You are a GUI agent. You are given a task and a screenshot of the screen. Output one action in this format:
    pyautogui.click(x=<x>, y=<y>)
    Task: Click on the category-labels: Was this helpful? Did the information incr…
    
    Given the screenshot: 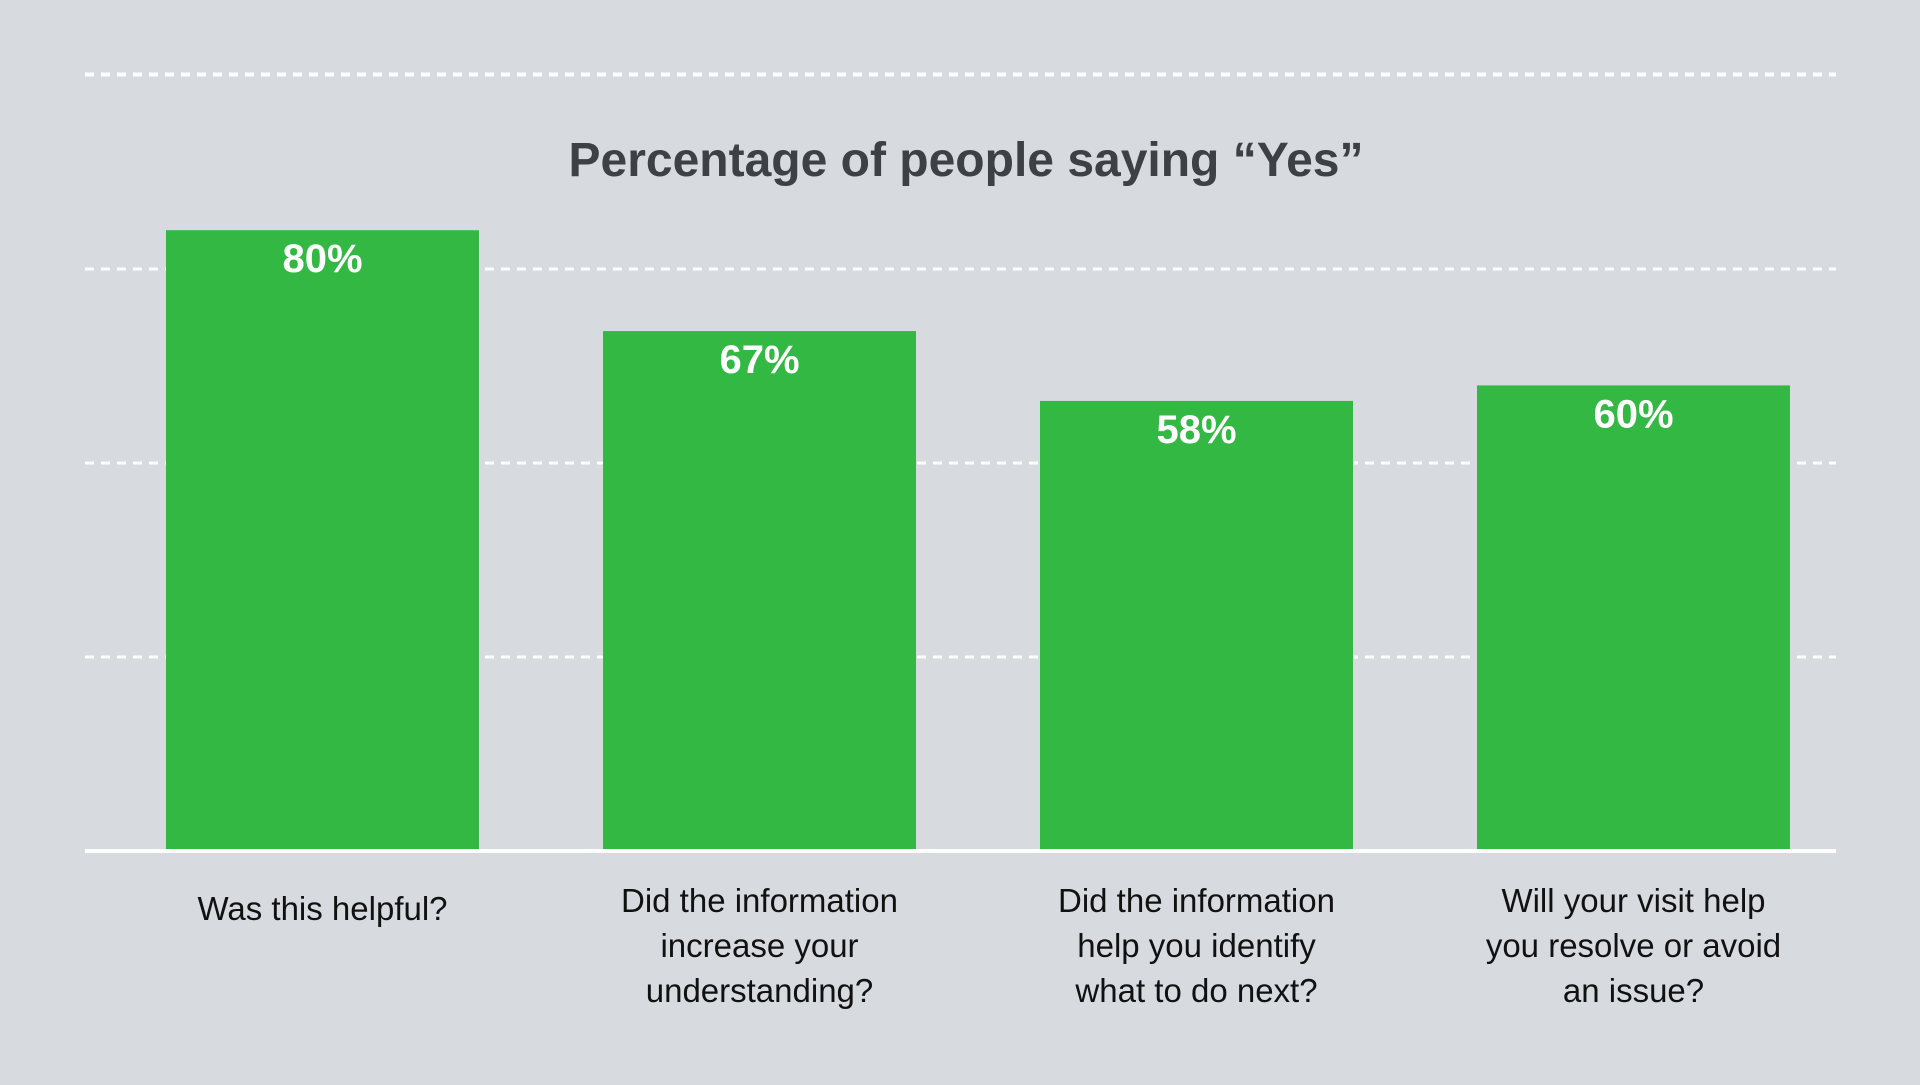 What is the action you would take?
    pyautogui.click(x=989, y=945)
    